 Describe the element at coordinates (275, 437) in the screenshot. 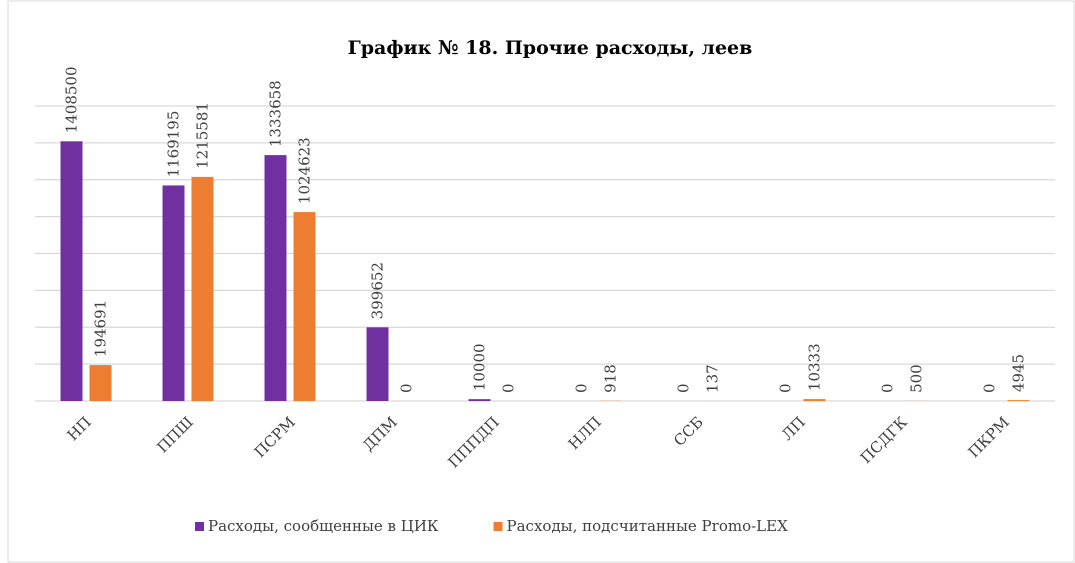

I see `x-tick-label: ПСРМ` at that location.